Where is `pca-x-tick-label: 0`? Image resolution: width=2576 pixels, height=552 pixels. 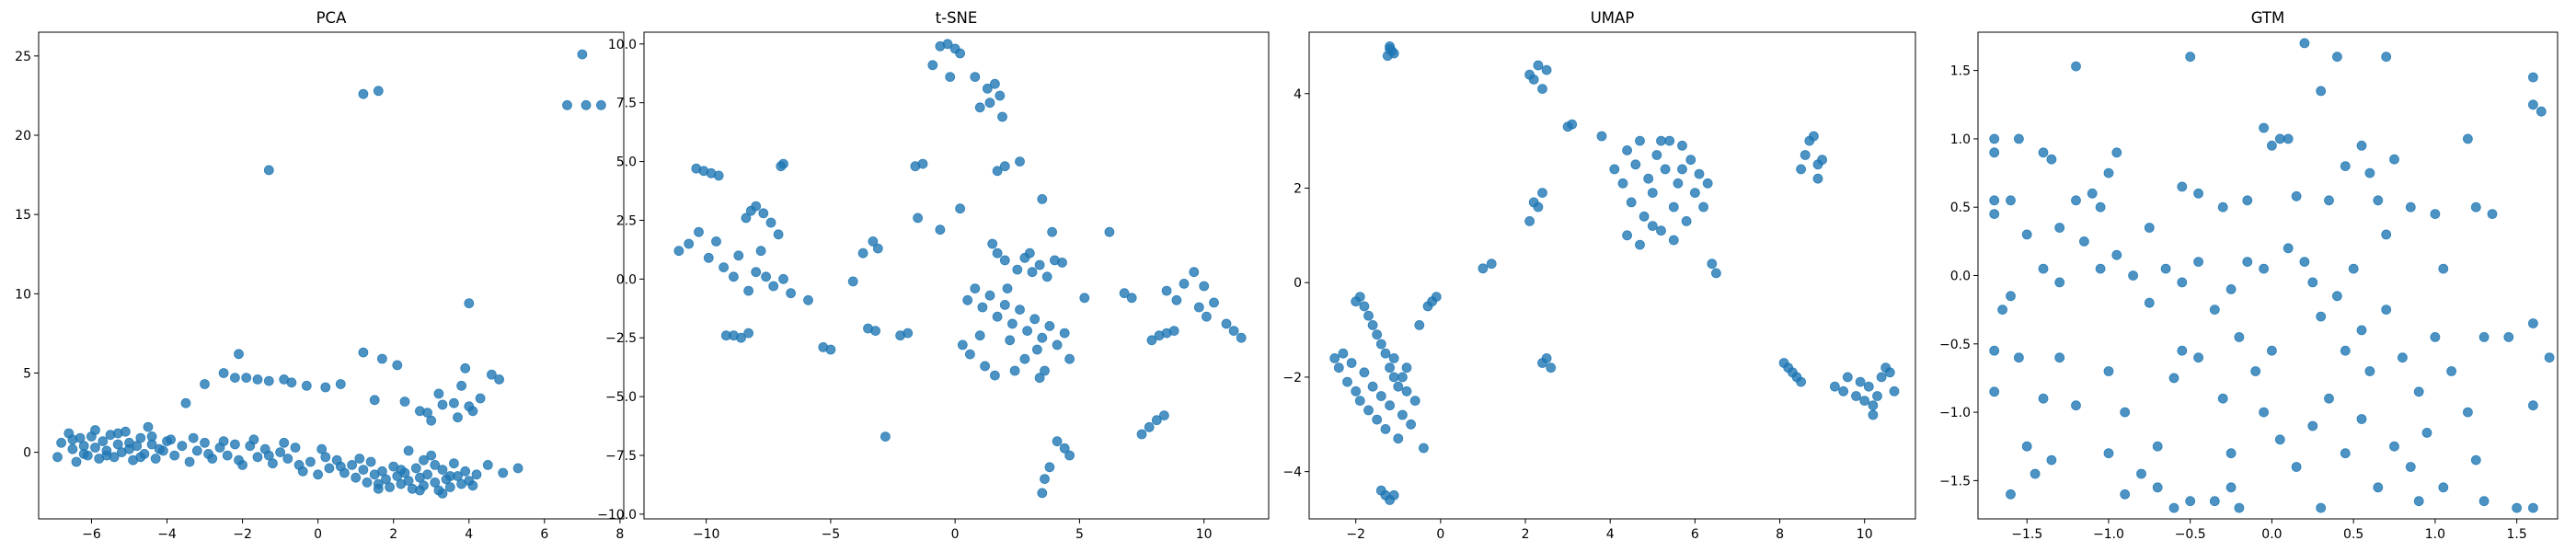
pca-x-tick-label: 0 is located at coordinates (318, 534).